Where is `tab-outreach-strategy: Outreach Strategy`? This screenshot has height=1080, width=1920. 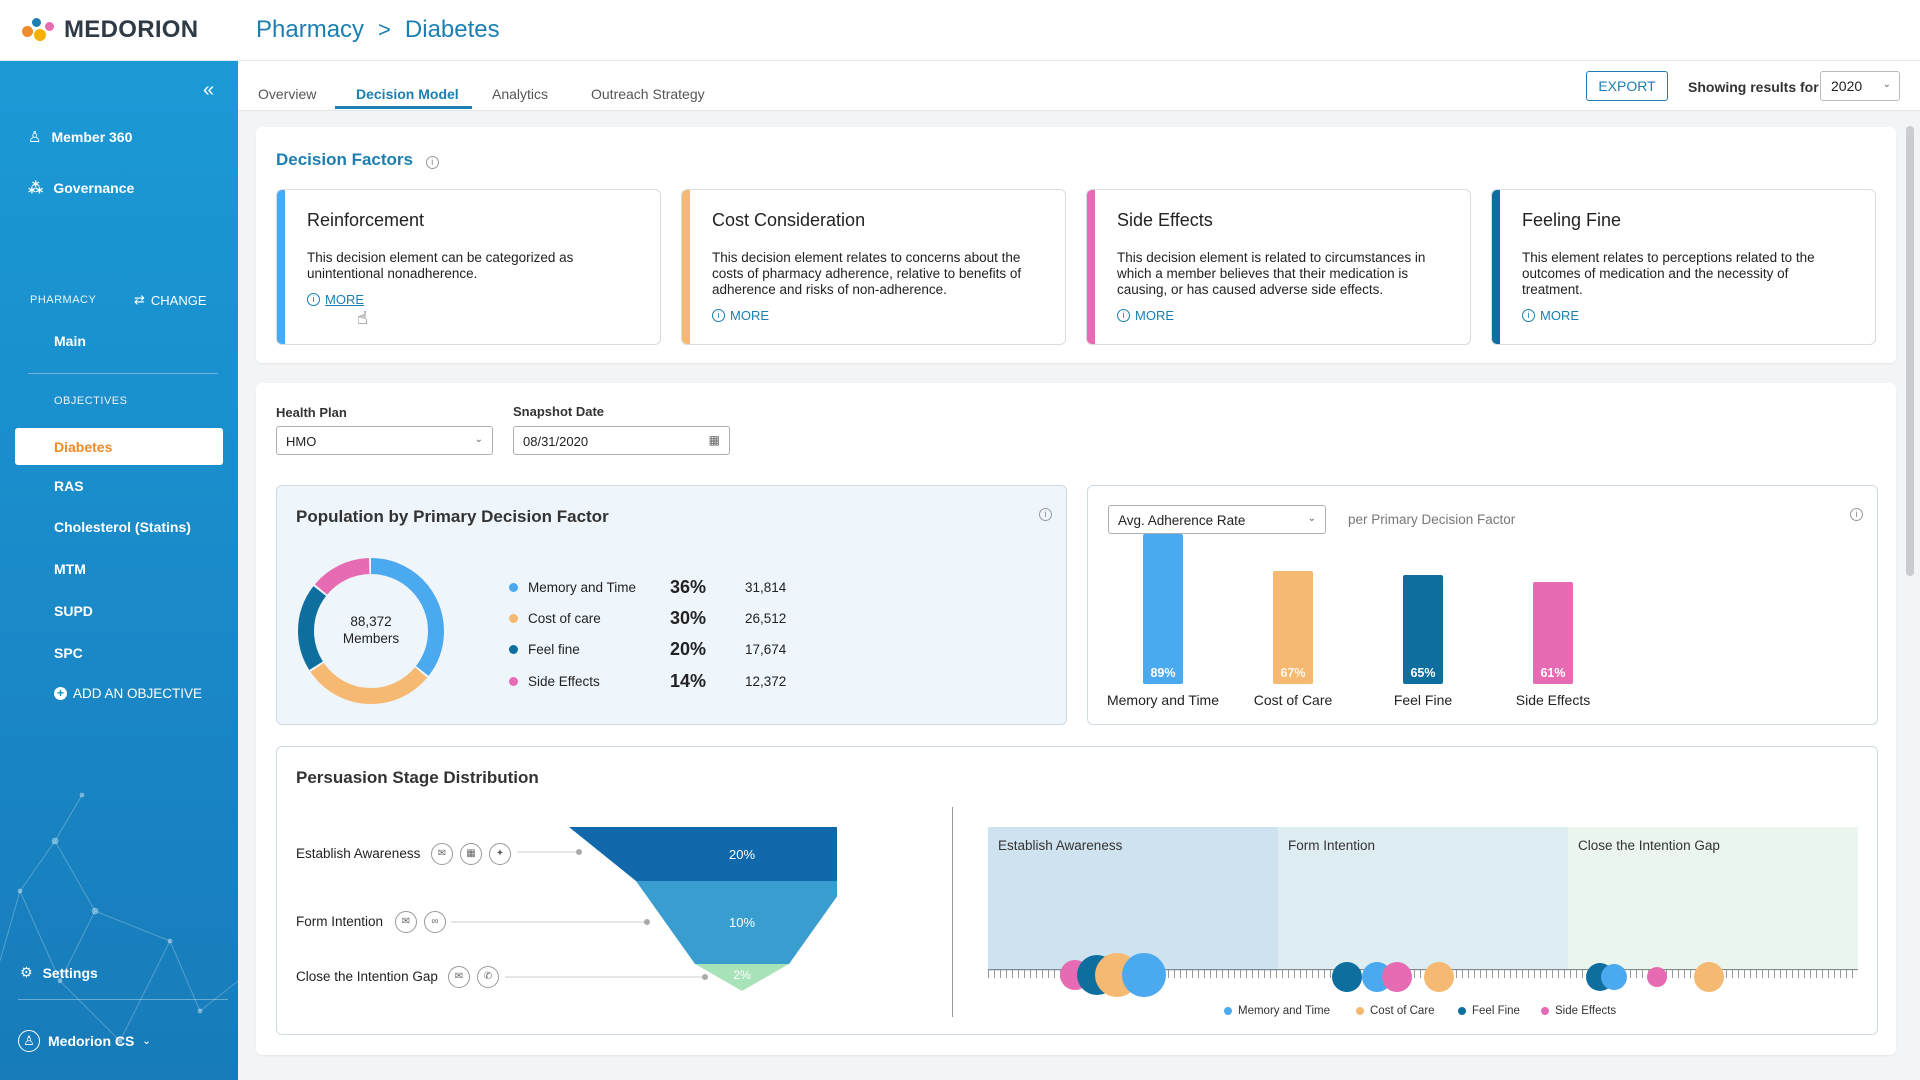
tab-outreach-strategy: Outreach Strategy is located at coordinates (648, 94).